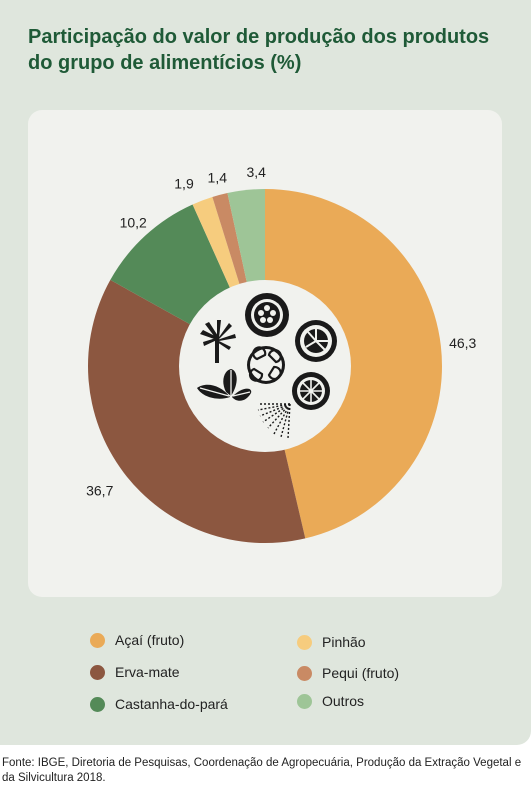 The image size is (531, 790). I want to click on seeds-spray-icon, so click(274, 421).